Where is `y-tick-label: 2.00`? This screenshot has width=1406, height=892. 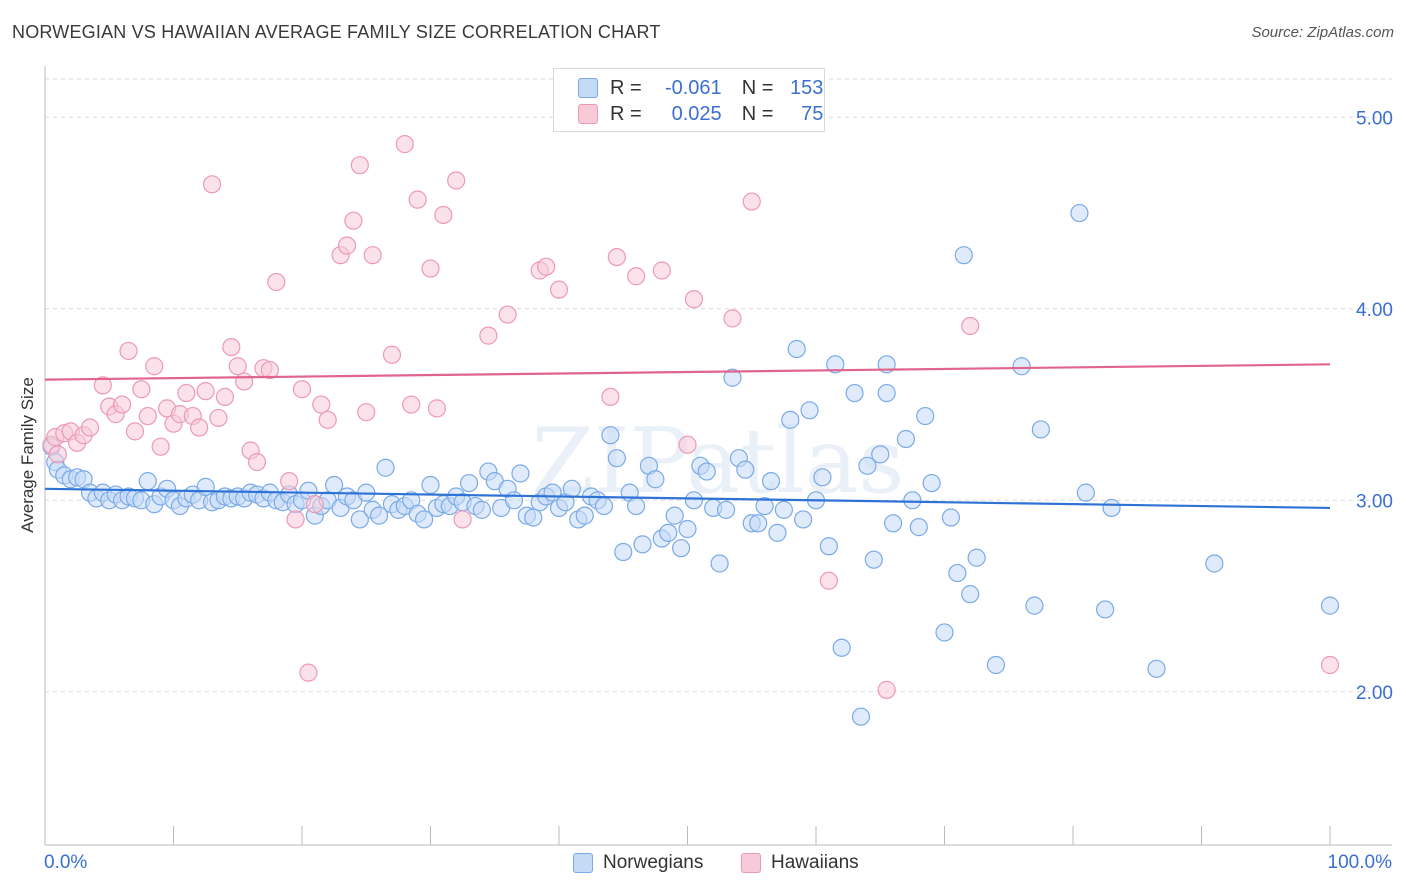
y-tick-label: 2.00 is located at coordinates (1374, 693).